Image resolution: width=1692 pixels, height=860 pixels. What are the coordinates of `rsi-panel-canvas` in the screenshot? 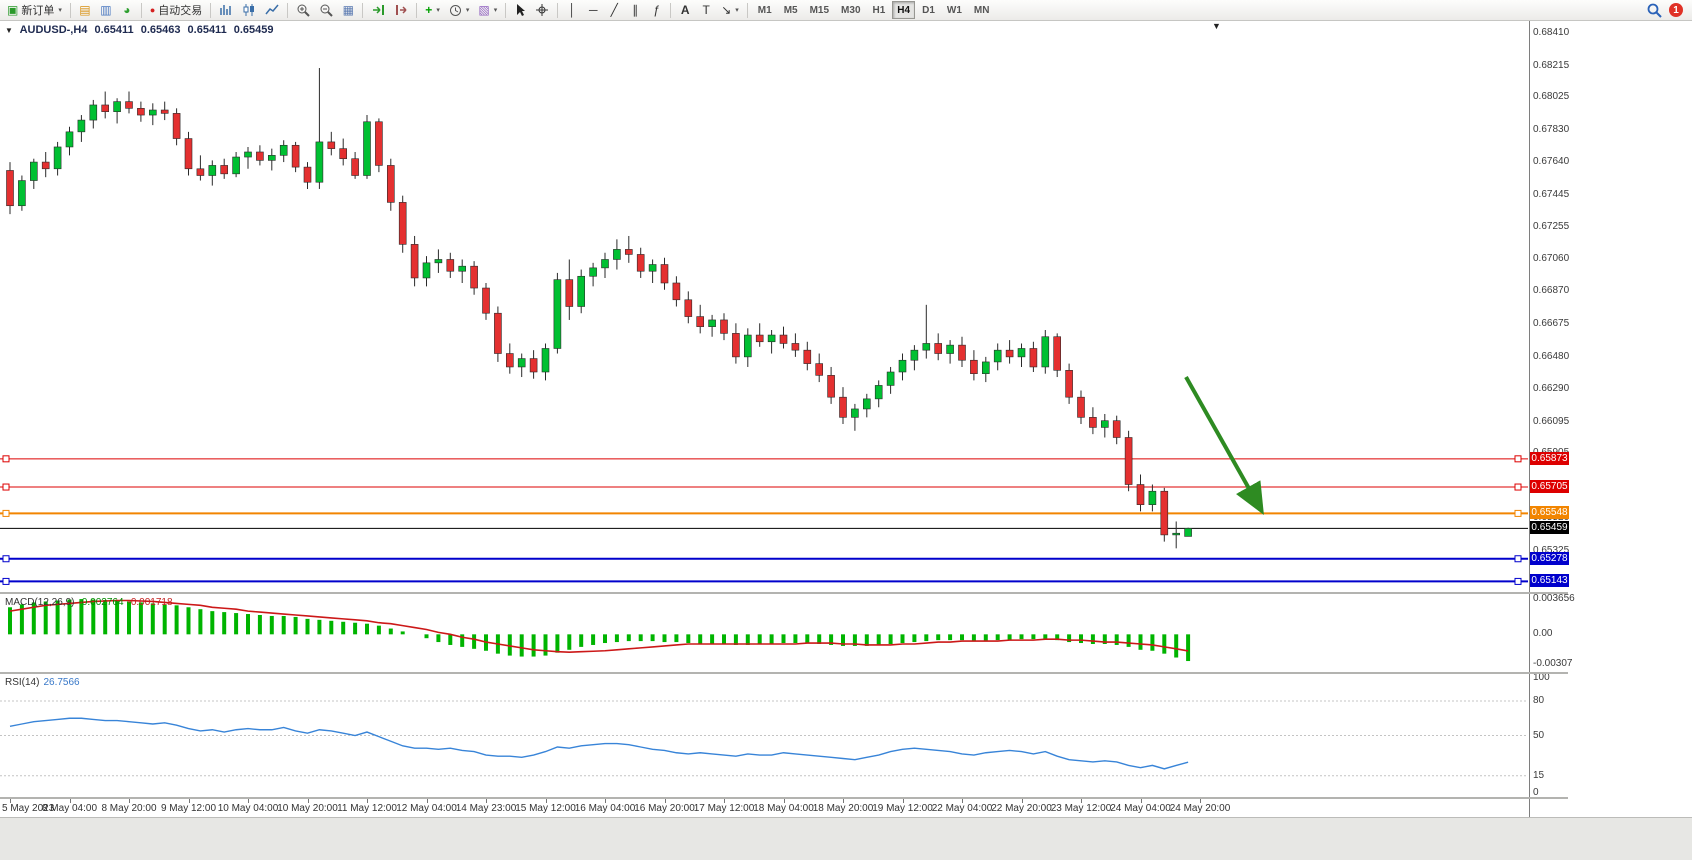 It's located at (764, 735).